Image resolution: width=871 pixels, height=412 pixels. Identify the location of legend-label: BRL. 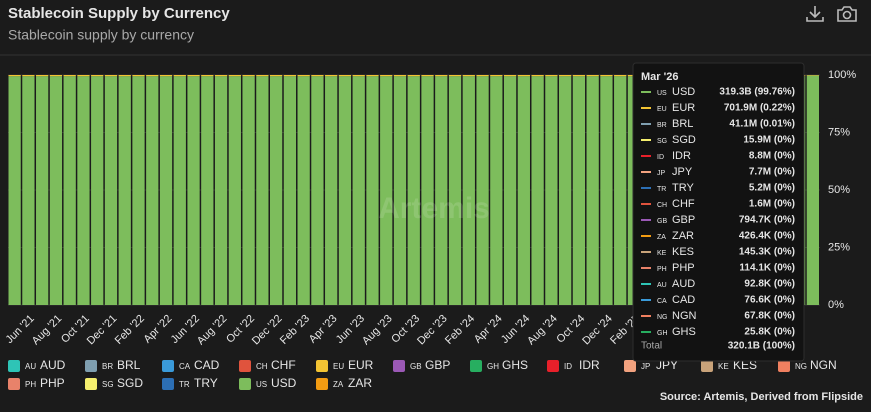
(129, 365).